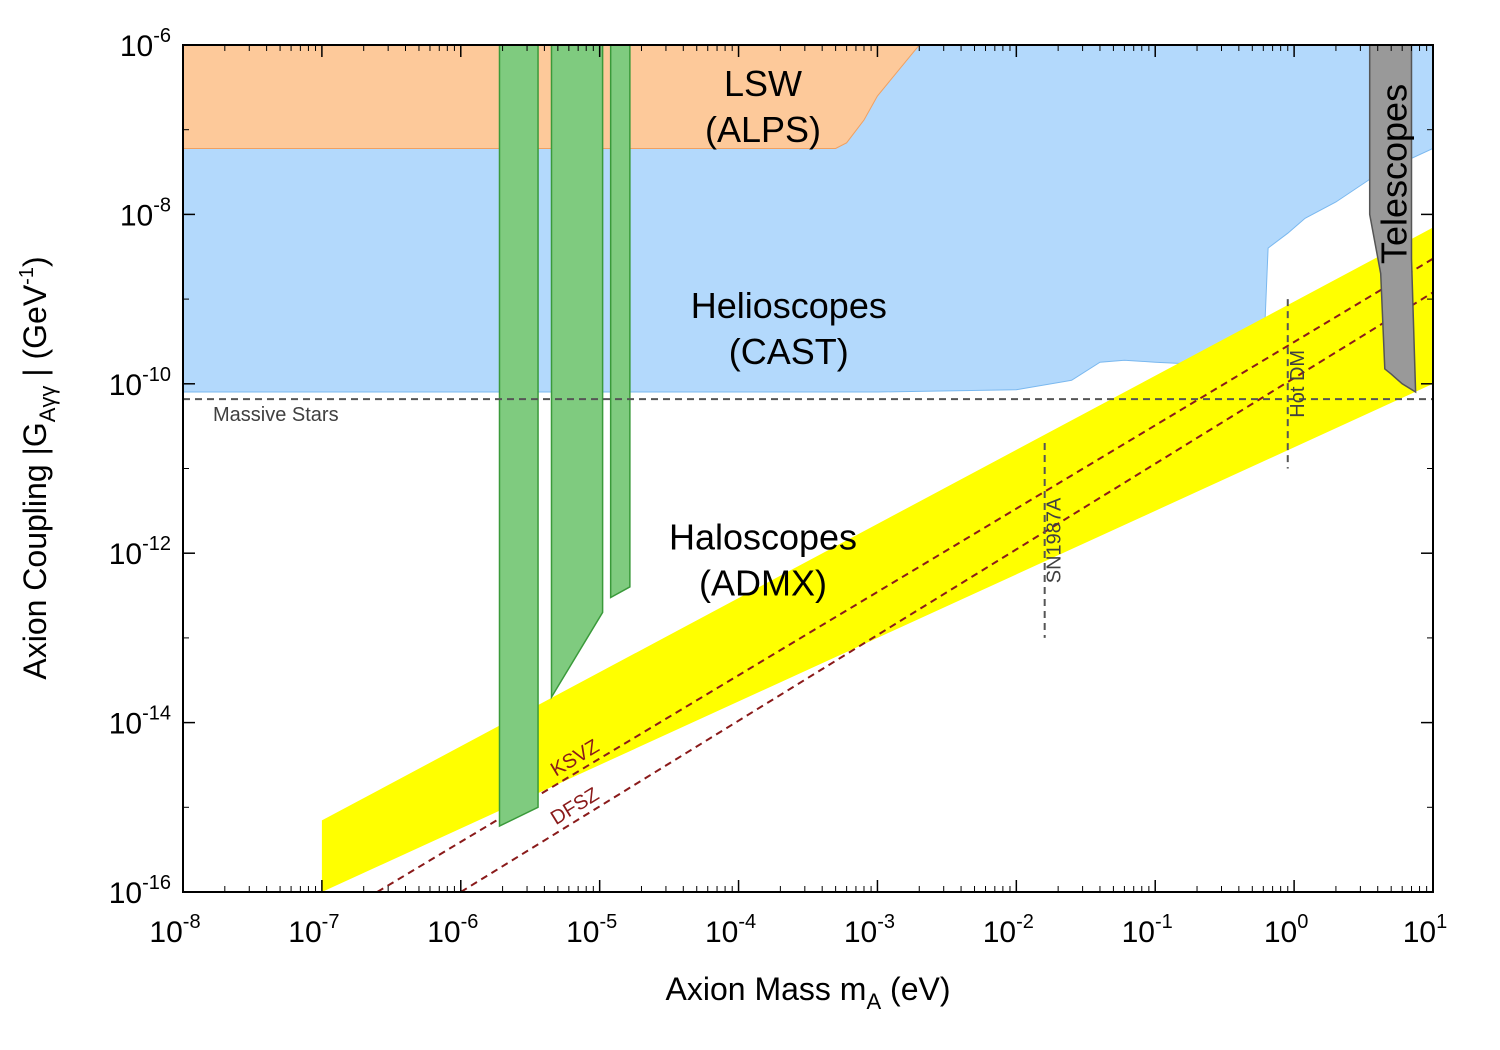  I want to click on hot-dm-label: Hot DM, so click(1298, 384).